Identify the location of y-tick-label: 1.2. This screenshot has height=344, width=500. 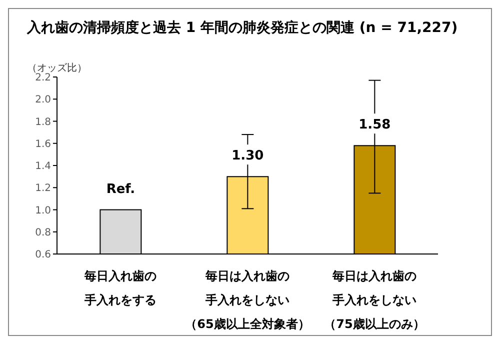
(43, 188).